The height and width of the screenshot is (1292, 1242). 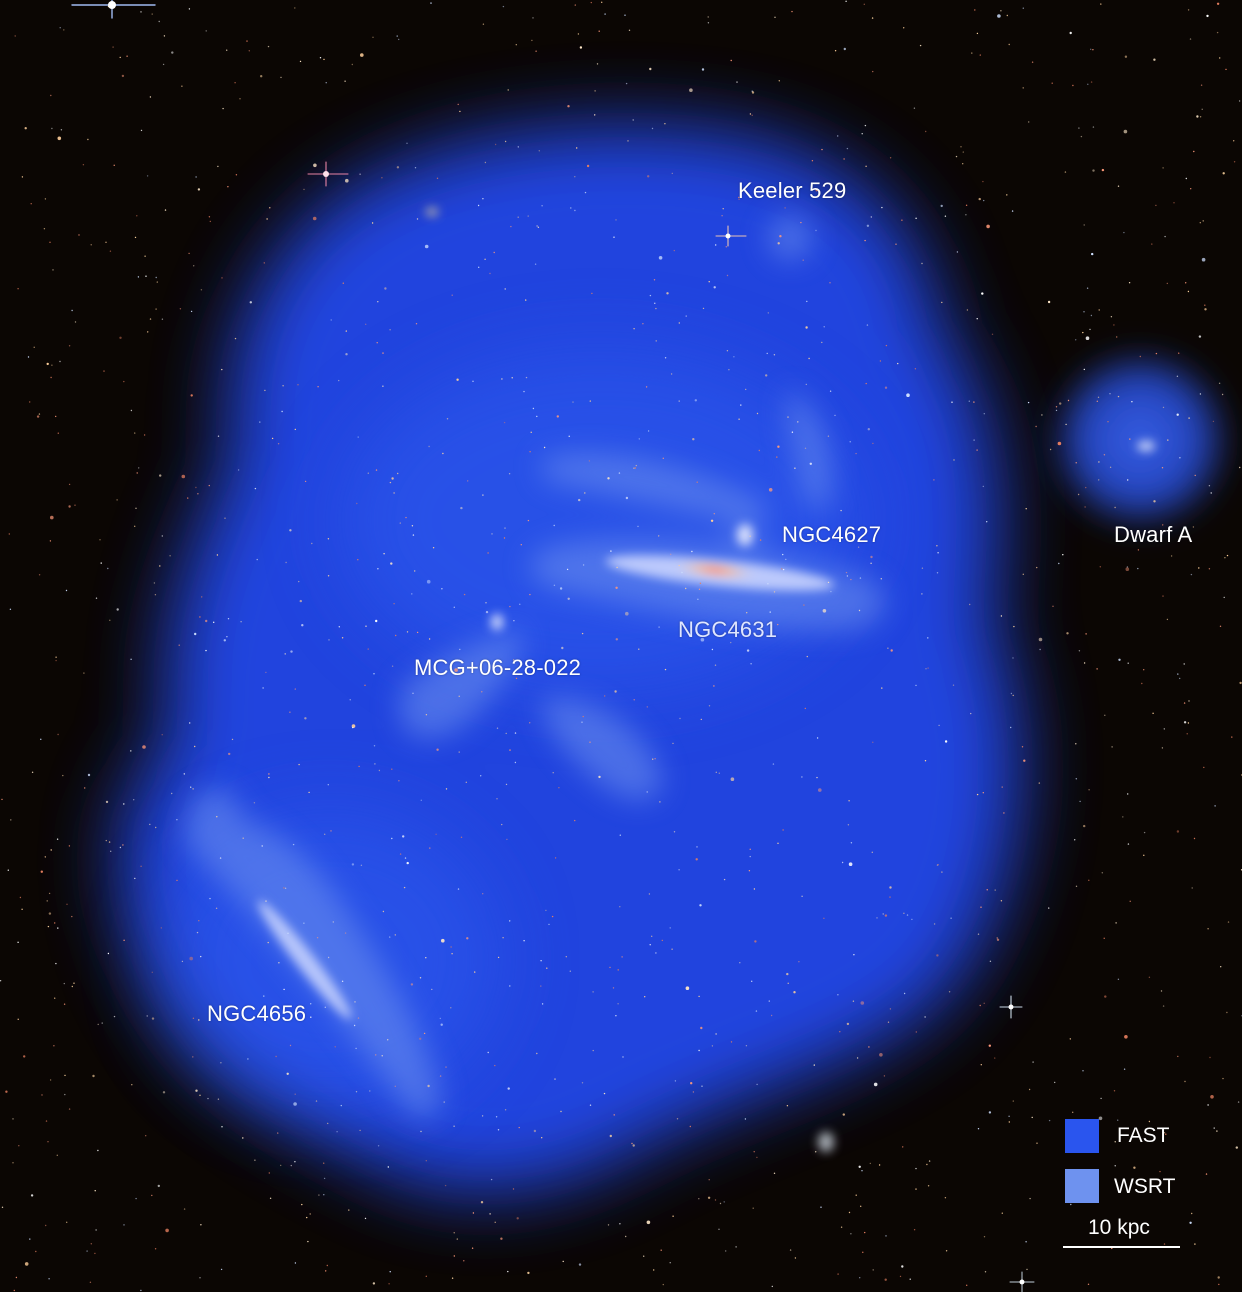 What do you see at coordinates (1119, 1227) in the screenshot?
I see `scale-bar-label: 10 kpc` at bounding box center [1119, 1227].